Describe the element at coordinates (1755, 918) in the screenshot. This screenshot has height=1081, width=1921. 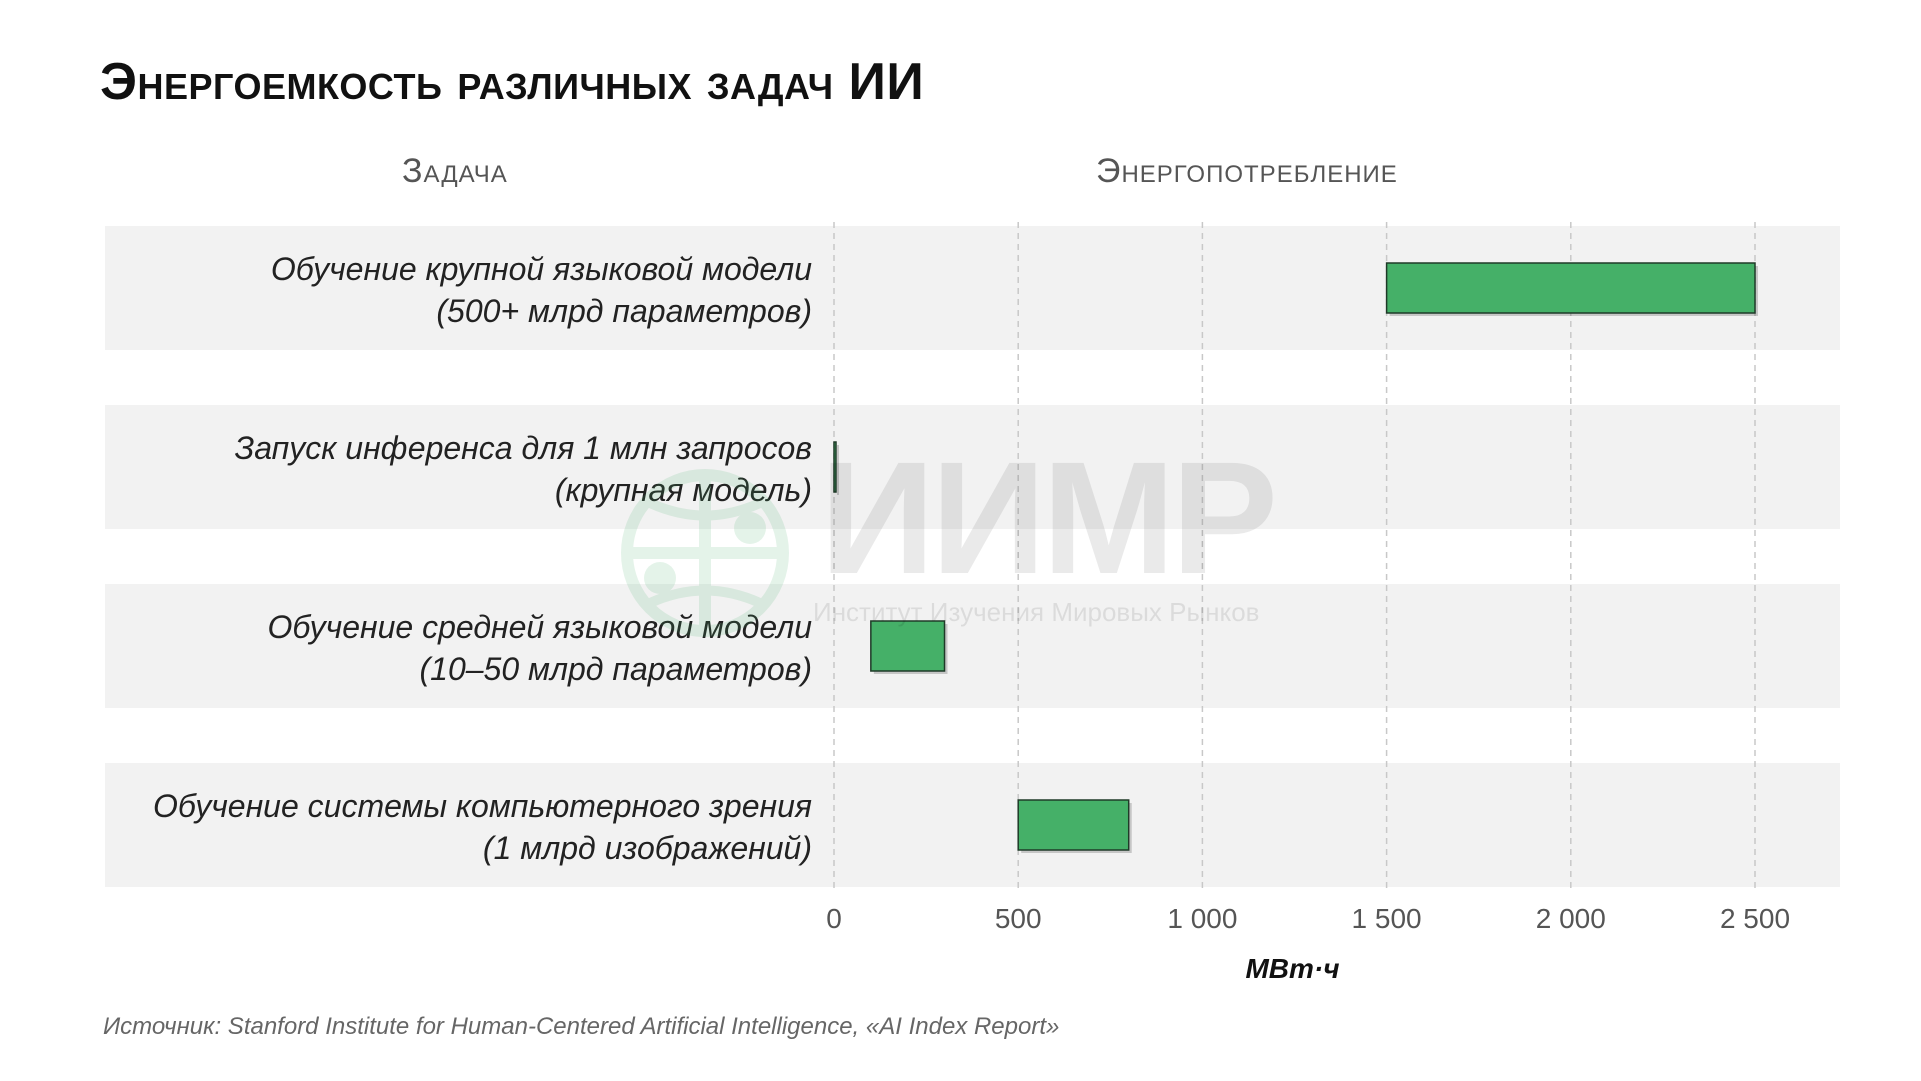
I see `x-tick-label: 2 500` at that location.